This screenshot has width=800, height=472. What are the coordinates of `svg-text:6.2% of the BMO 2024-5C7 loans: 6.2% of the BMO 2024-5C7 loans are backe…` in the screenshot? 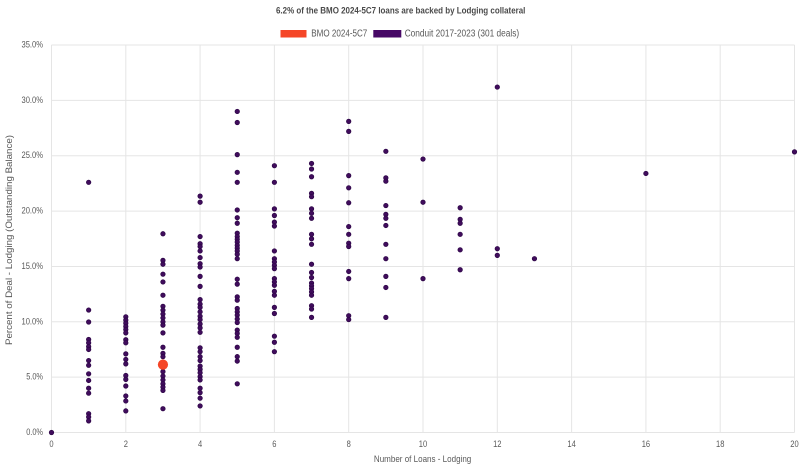 It's located at (400, 11).